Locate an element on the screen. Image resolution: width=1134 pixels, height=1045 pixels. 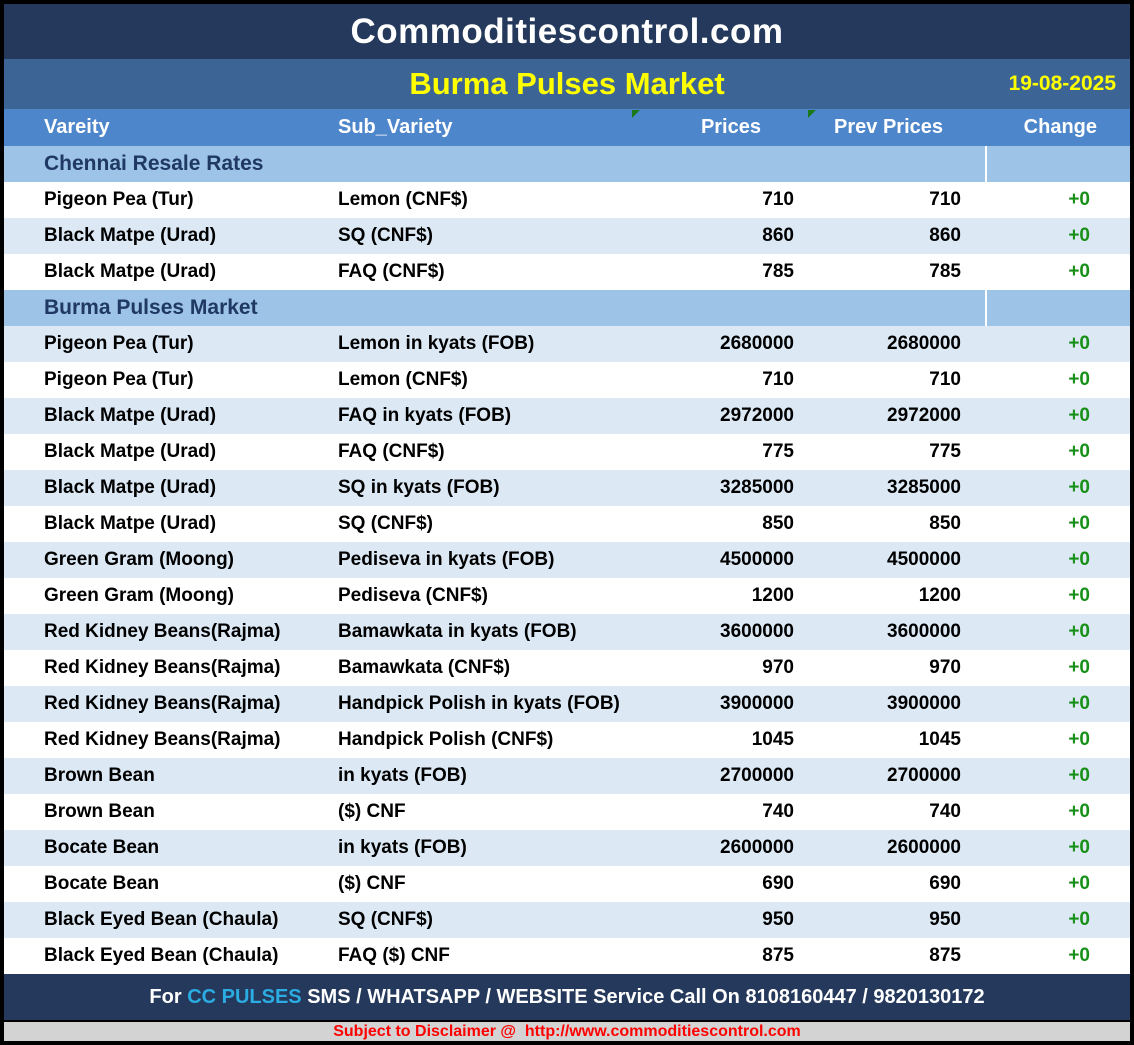
col-prices: Prices is located at coordinates (730, 127).